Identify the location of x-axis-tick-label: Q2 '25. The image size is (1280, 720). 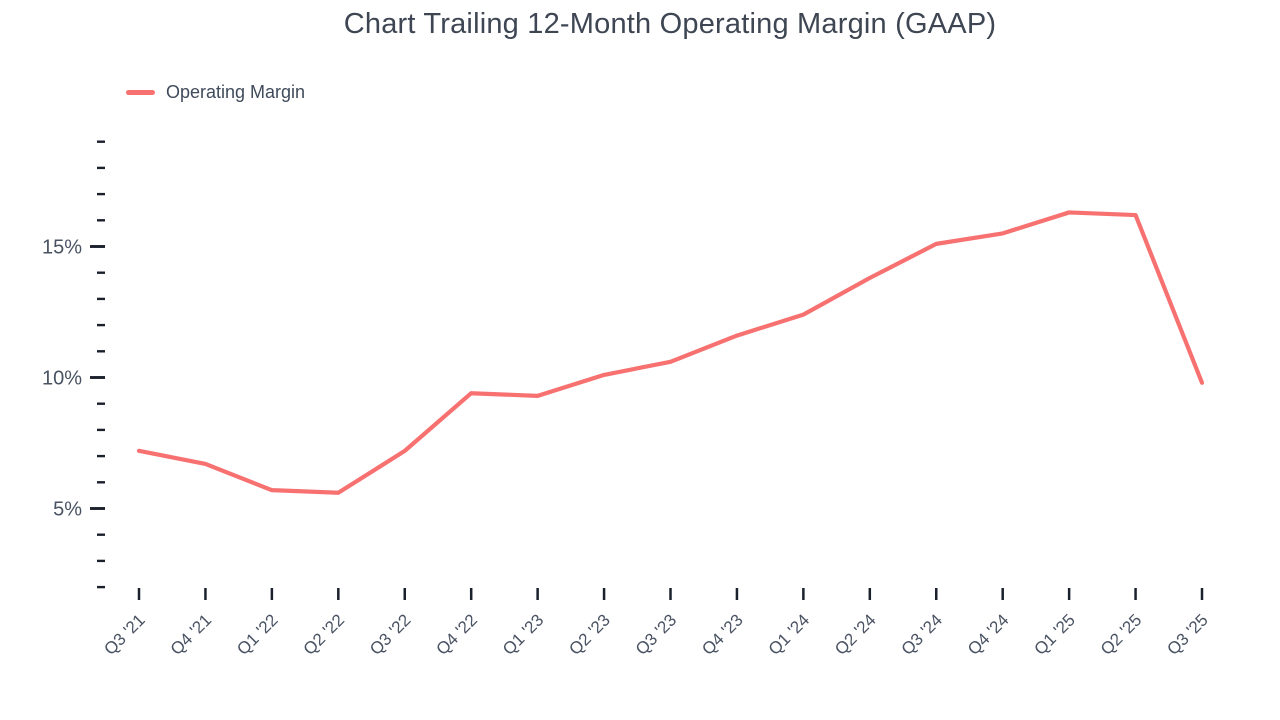
(1121, 634).